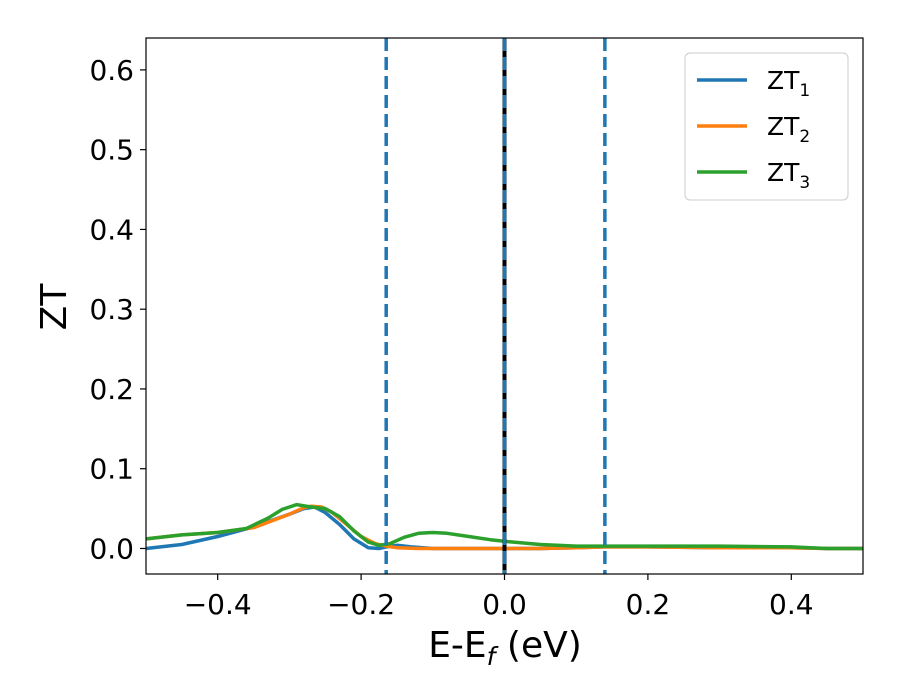 Image resolution: width=900 pixels, height=700 pixels. I want to click on legend: ZT1 ZT2 ZT3, so click(766, 126).